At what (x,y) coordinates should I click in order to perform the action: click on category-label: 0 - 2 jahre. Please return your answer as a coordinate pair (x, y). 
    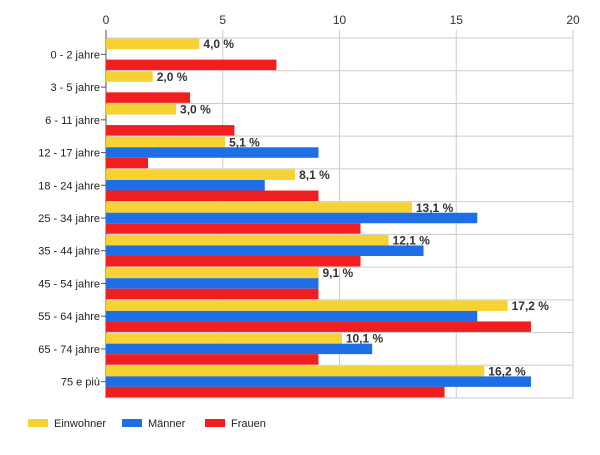
    Looking at the image, I should click on (75, 55).